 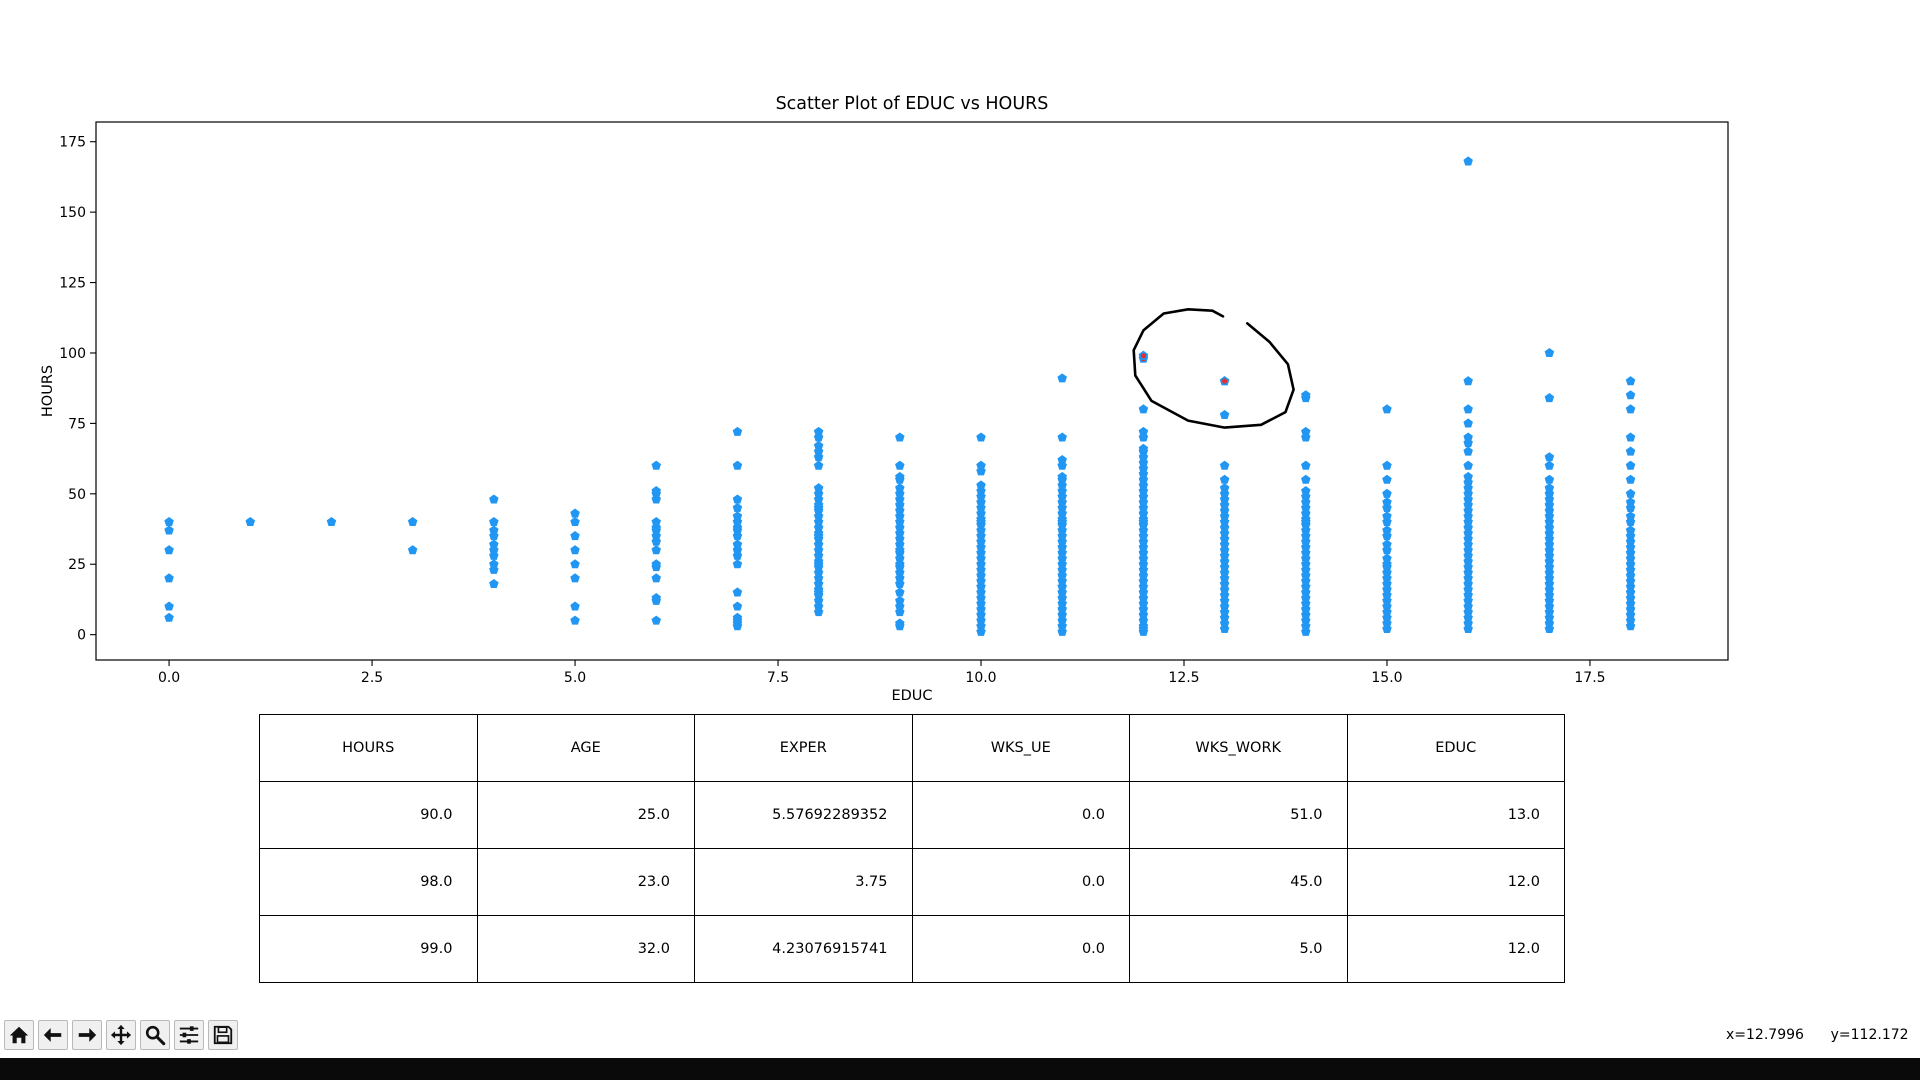 I want to click on zoom-button, so click(x=155, y=1035).